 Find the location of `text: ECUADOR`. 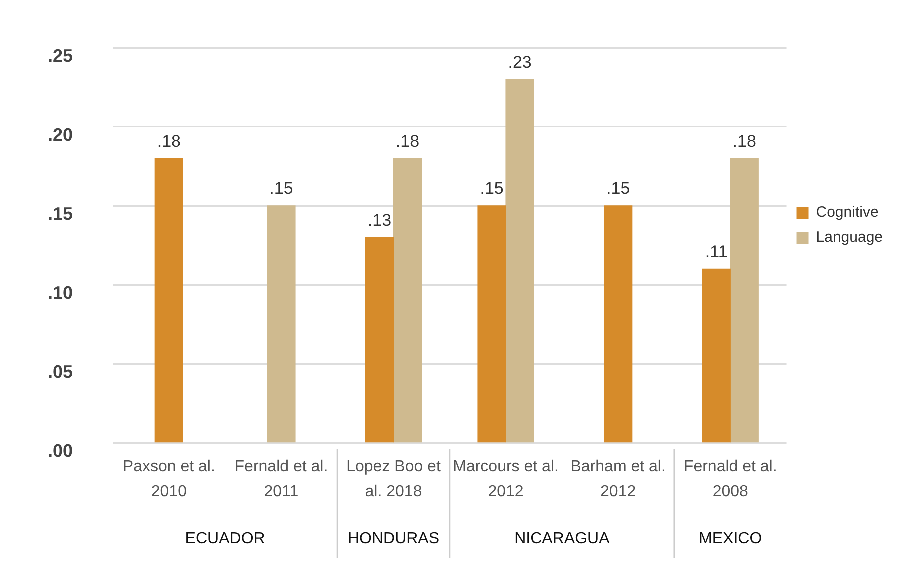

text: ECUADOR is located at coordinates (225, 539).